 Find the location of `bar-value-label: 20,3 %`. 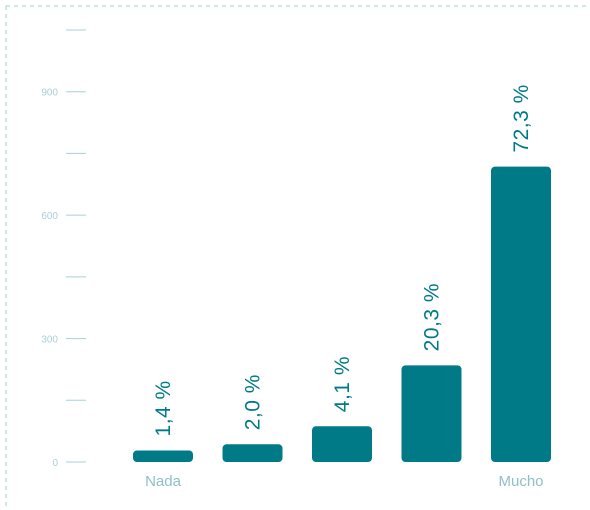

bar-value-label: 20,3 % is located at coordinates (432, 317).